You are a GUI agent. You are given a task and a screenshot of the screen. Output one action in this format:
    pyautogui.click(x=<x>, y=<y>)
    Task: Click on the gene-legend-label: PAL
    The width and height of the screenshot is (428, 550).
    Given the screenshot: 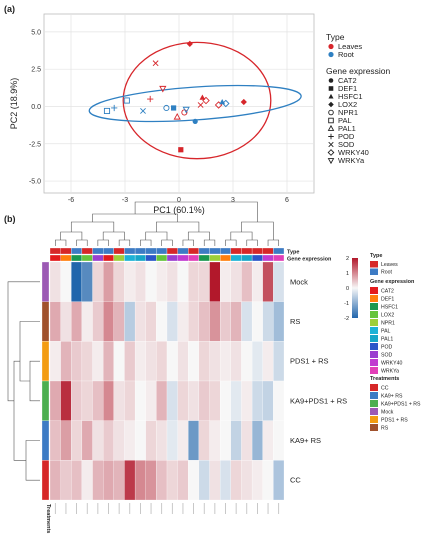 What is the action you would take?
    pyautogui.click(x=386, y=332)
    